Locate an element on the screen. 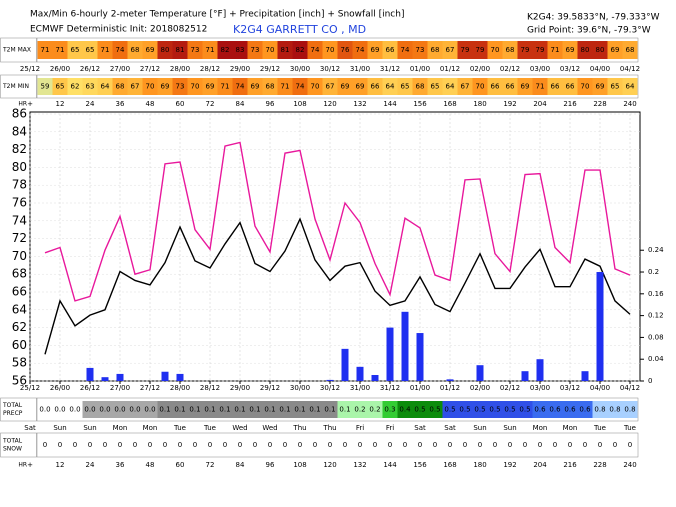 The width and height of the screenshot is (676, 507). y2-tick-label: 0.04 is located at coordinates (656, 359).